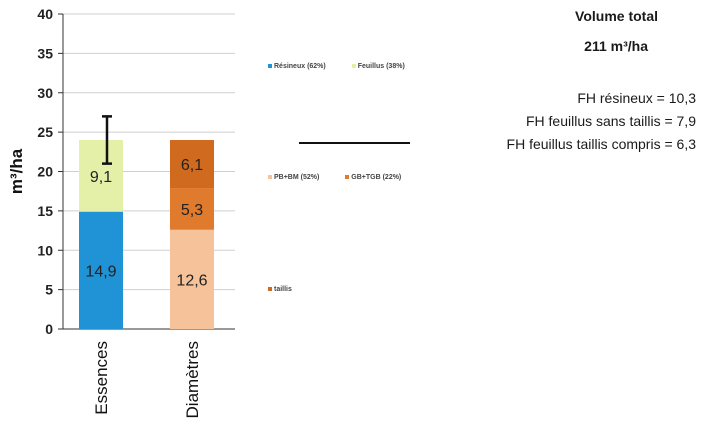  Describe the element at coordinates (381, 66) in the screenshot. I see `legend-label: Feuillus (38%)` at that location.